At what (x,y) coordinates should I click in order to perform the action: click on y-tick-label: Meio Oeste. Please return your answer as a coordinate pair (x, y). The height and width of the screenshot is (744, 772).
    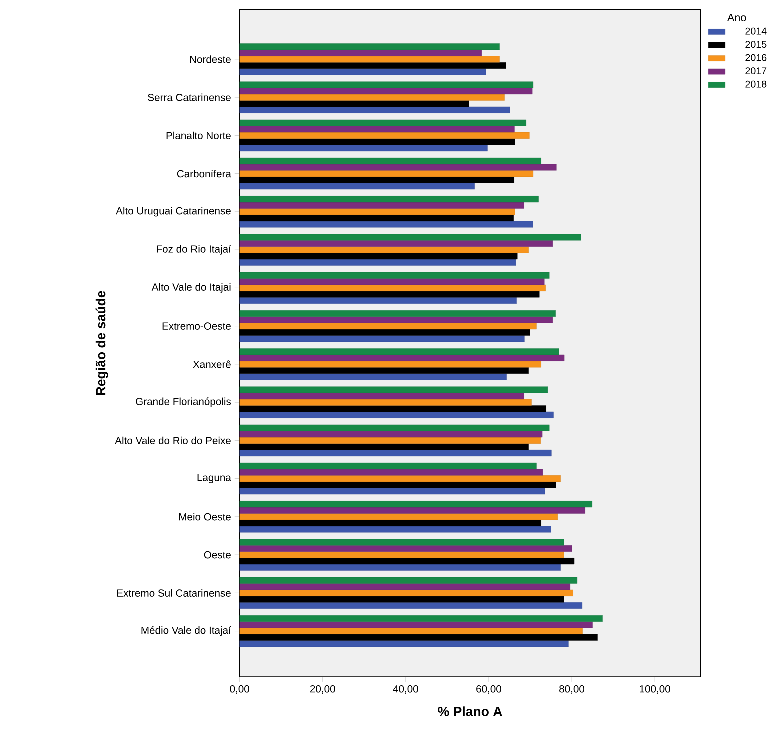
    Looking at the image, I should click on (205, 517).